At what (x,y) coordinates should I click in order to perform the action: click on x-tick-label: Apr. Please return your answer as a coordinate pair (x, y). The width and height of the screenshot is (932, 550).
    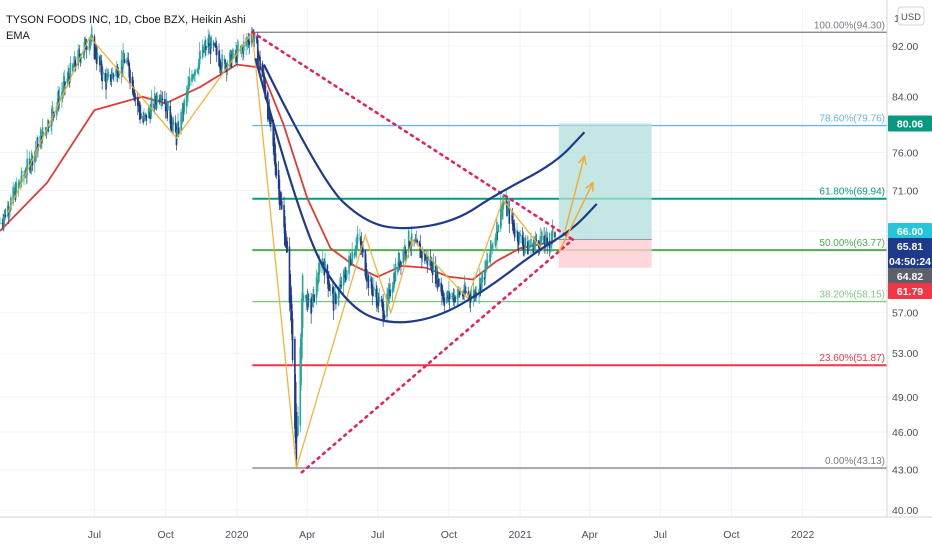
    Looking at the image, I should click on (590, 535).